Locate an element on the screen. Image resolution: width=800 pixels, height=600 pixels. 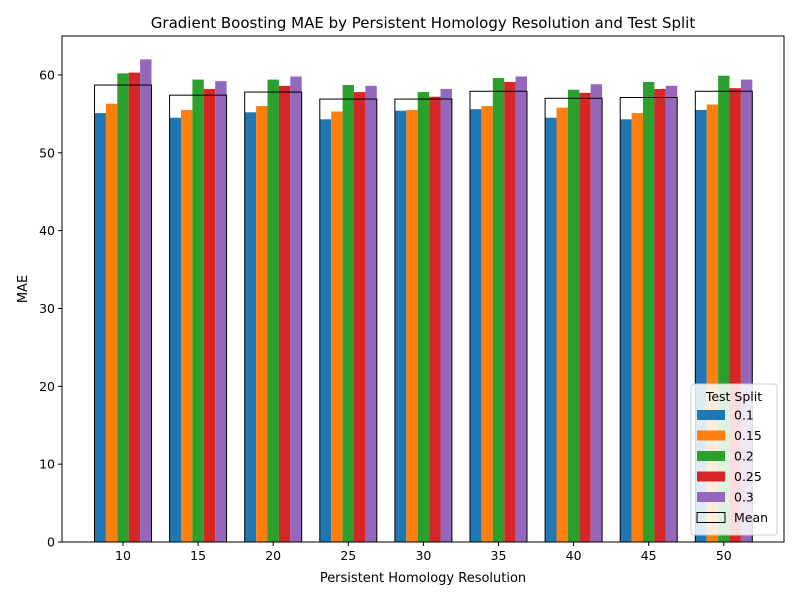
bar-25-split-0.15 is located at coordinates (337, 326).